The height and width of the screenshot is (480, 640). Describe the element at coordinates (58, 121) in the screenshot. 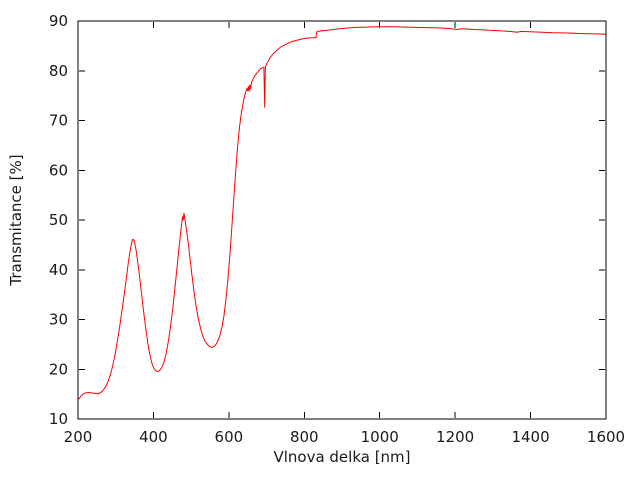

I see `y-tick-label: 70` at that location.